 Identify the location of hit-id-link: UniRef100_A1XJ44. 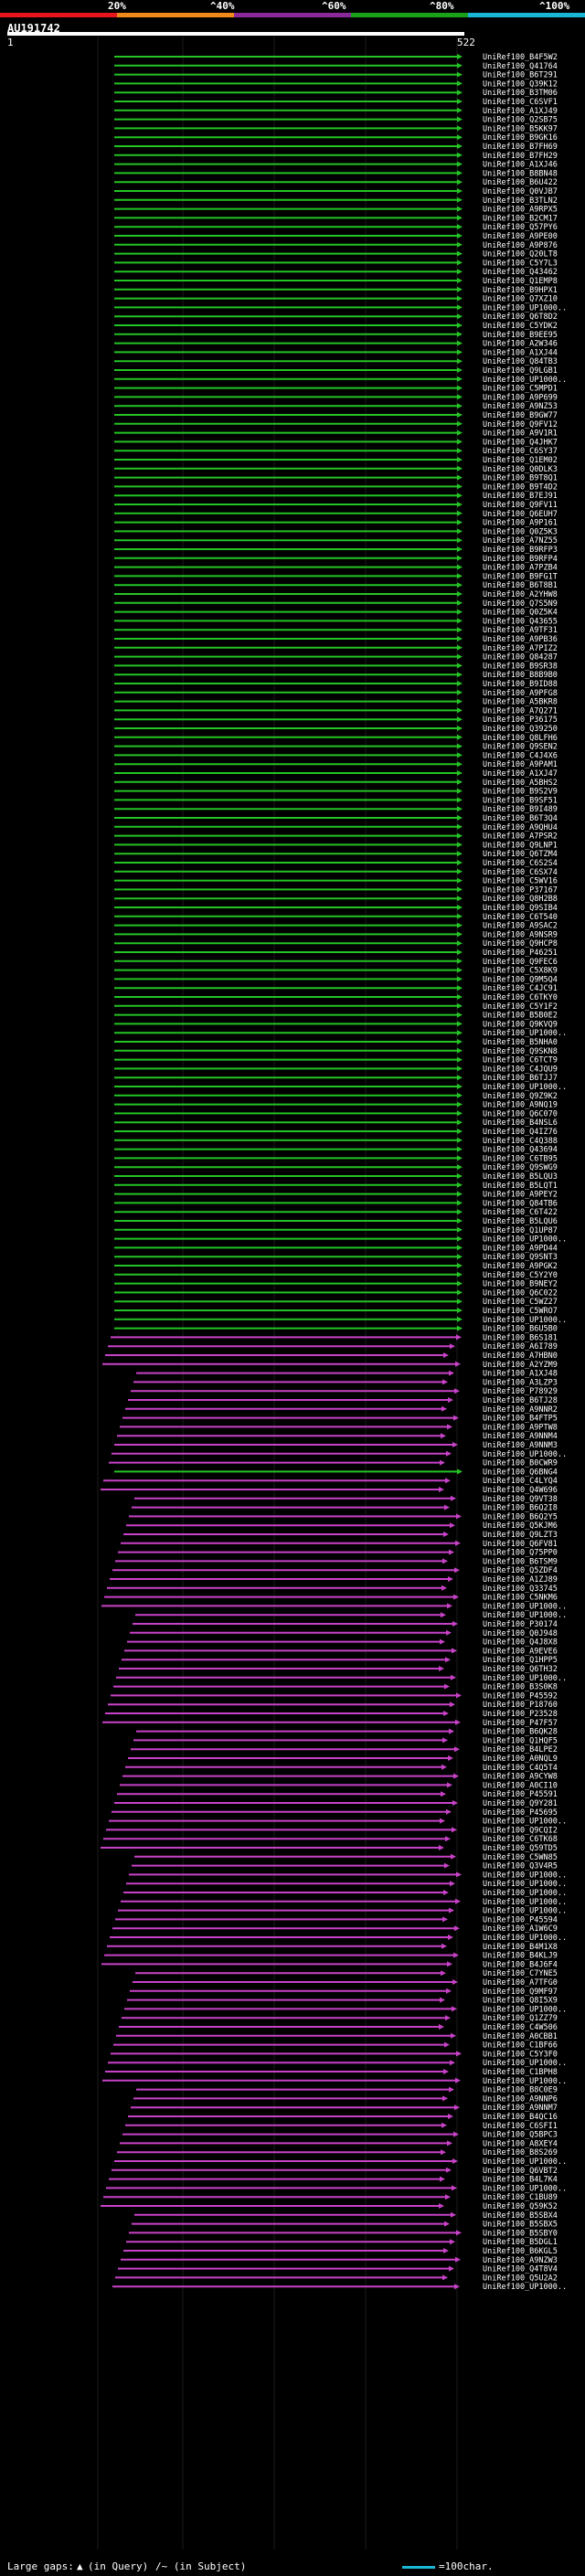
(520, 352).